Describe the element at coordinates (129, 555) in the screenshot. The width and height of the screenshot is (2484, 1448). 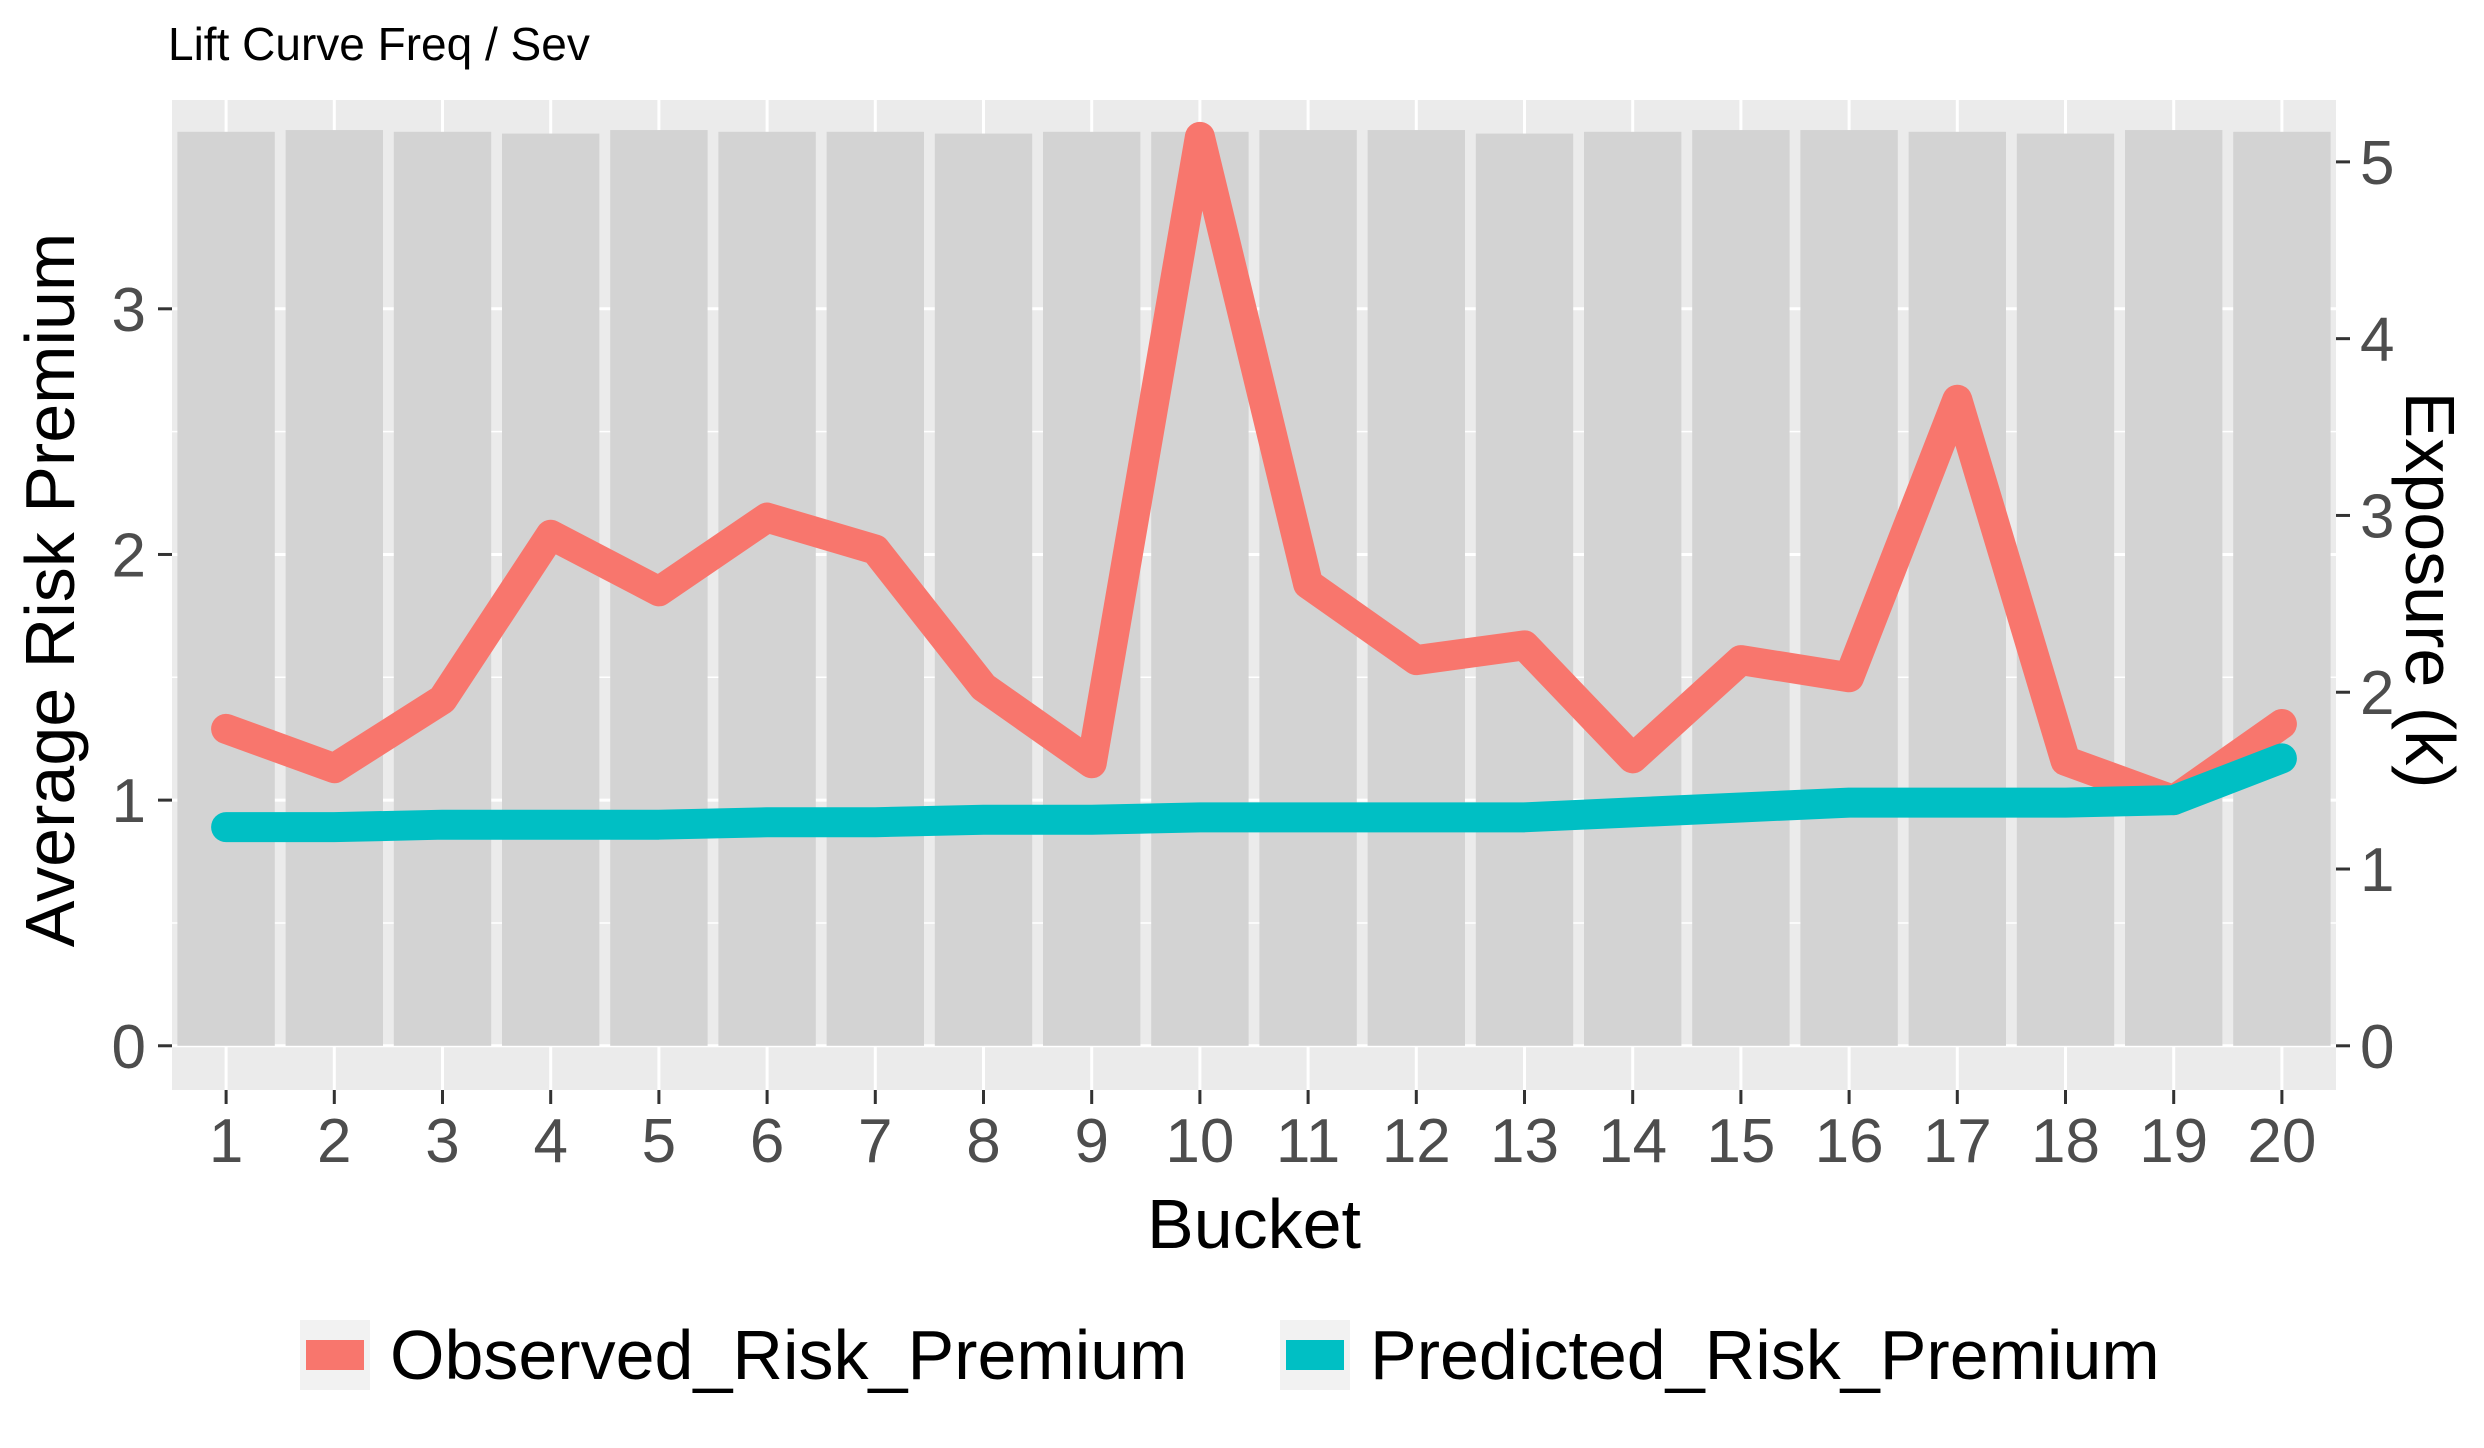
I see `y-tick-label: 2` at that location.